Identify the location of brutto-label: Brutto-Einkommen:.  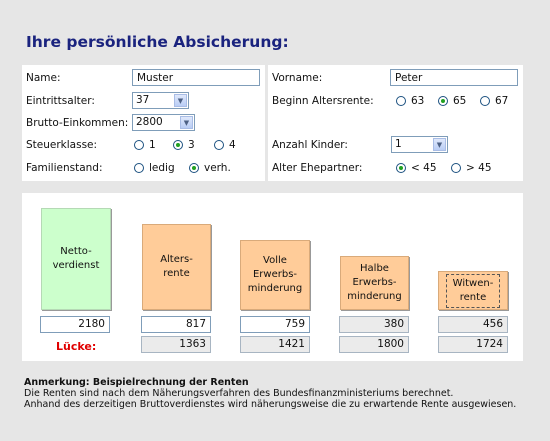
(77, 123).